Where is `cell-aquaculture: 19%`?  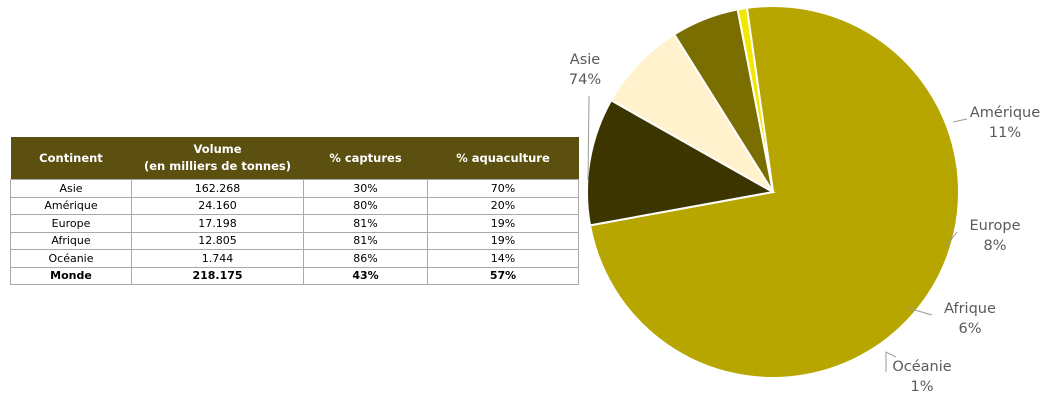
cell-aquaculture: 19% is located at coordinates (503, 223).